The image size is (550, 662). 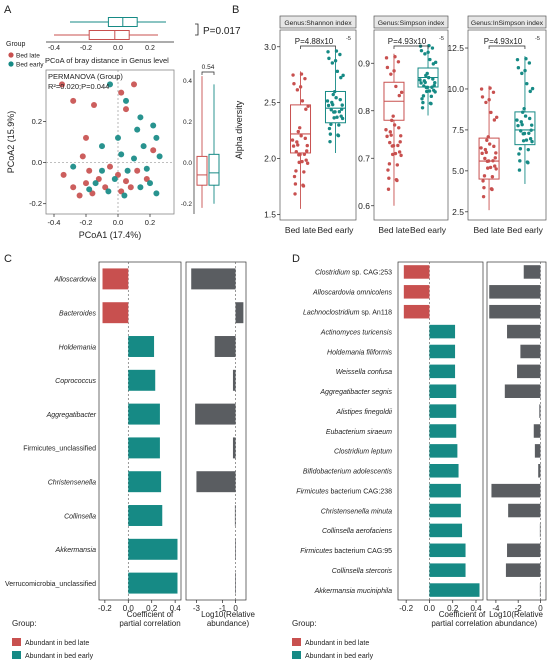 What do you see at coordinates (525, 230) in the screenshot?
I see `b-xtick-label: Bed early` at bounding box center [525, 230].